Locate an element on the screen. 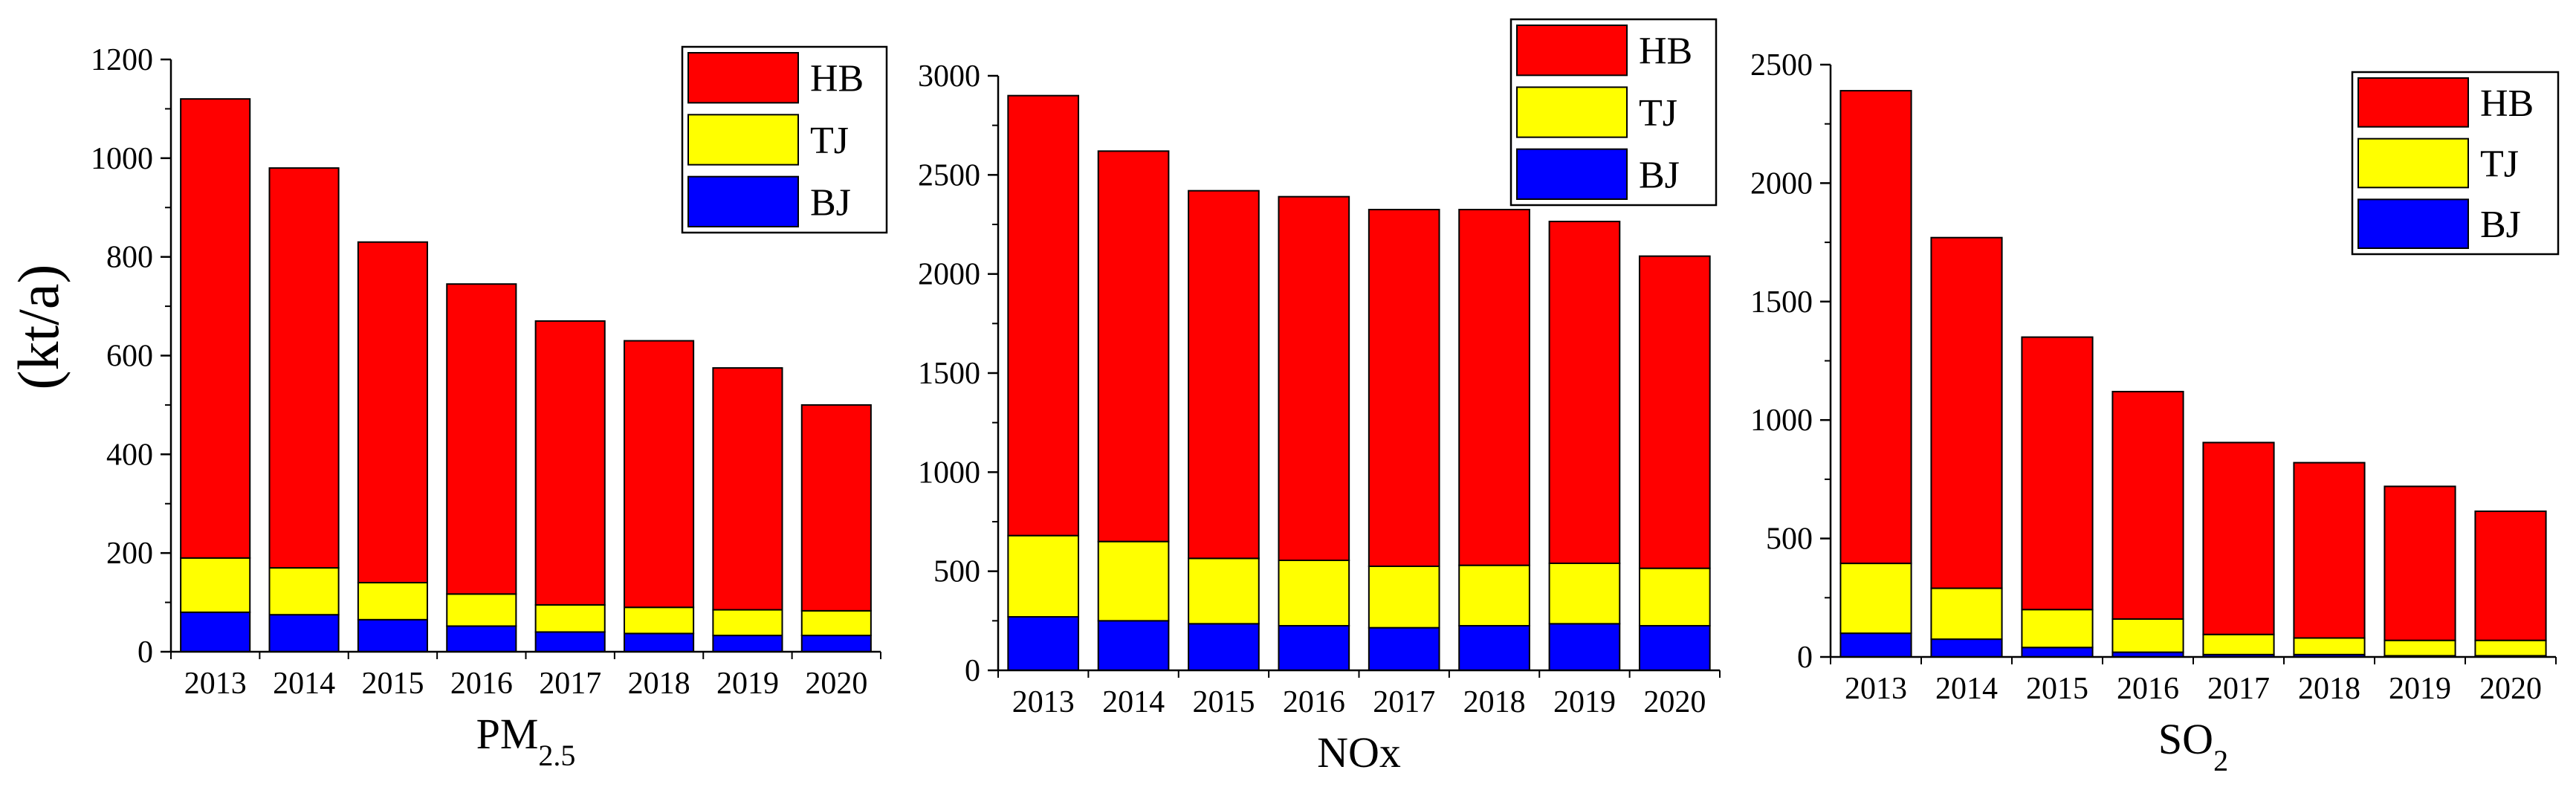 This screenshot has height=787, width=2576. x-axis-title-nox: NOx is located at coordinates (1359, 752).